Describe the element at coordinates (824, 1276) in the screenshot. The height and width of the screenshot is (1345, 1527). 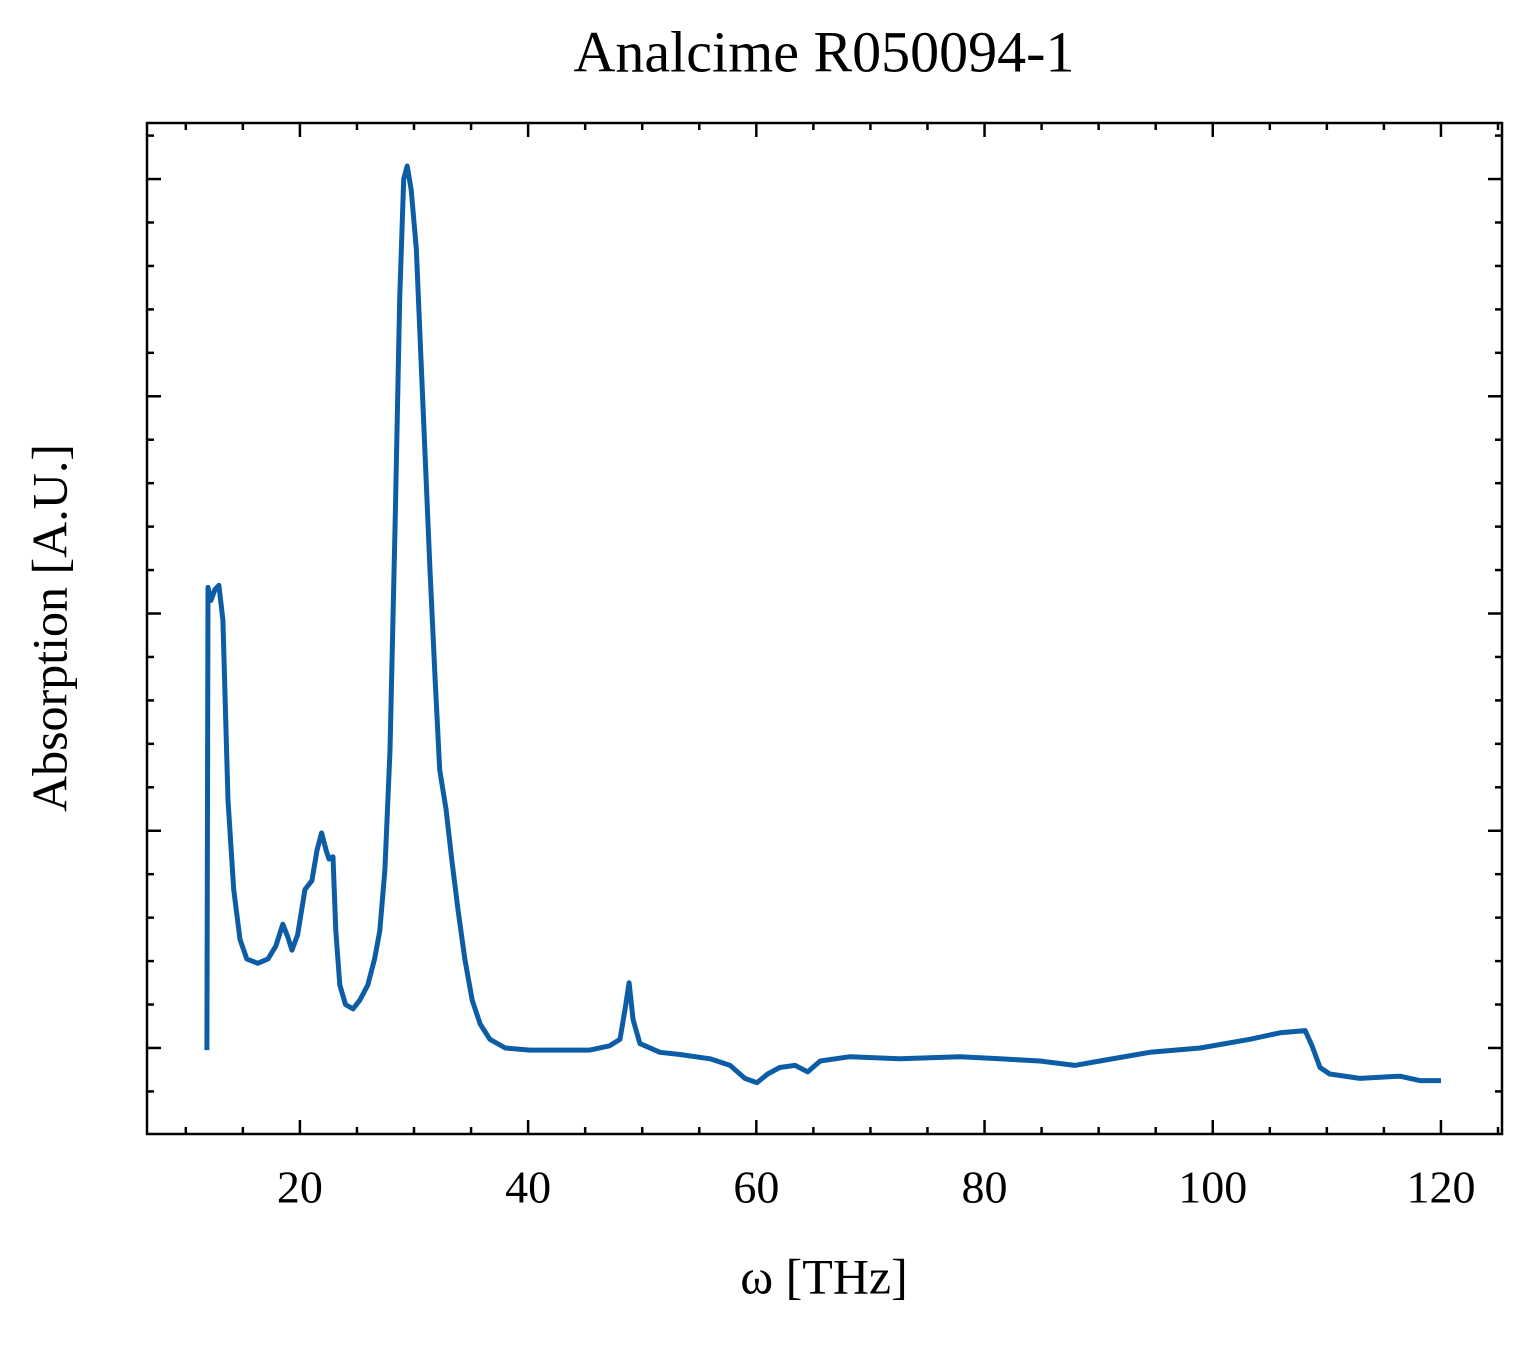
I see `x-axis-label: ω [THz]` at that location.